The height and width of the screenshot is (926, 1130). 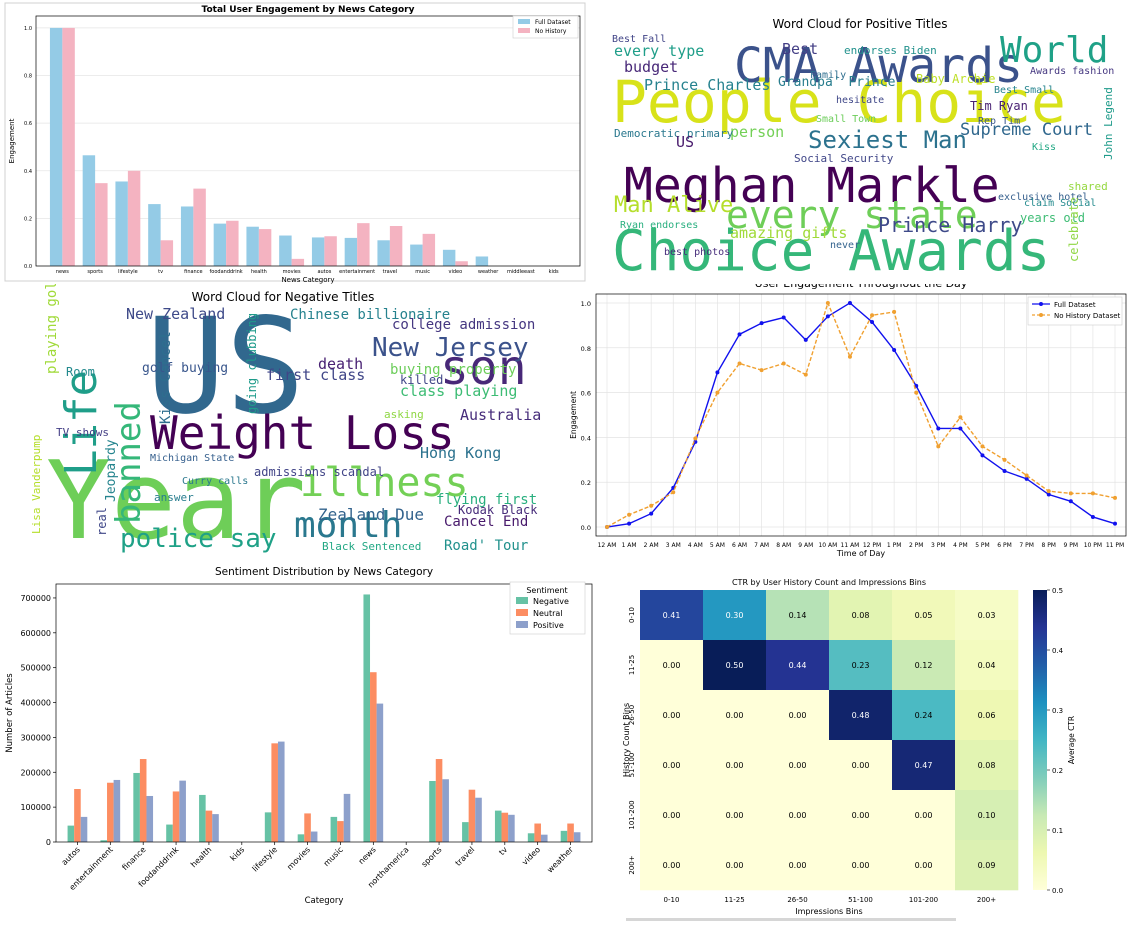 What do you see at coordinates (421, 380) in the screenshot?
I see `wordcloud-word: killed` at bounding box center [421, 380].